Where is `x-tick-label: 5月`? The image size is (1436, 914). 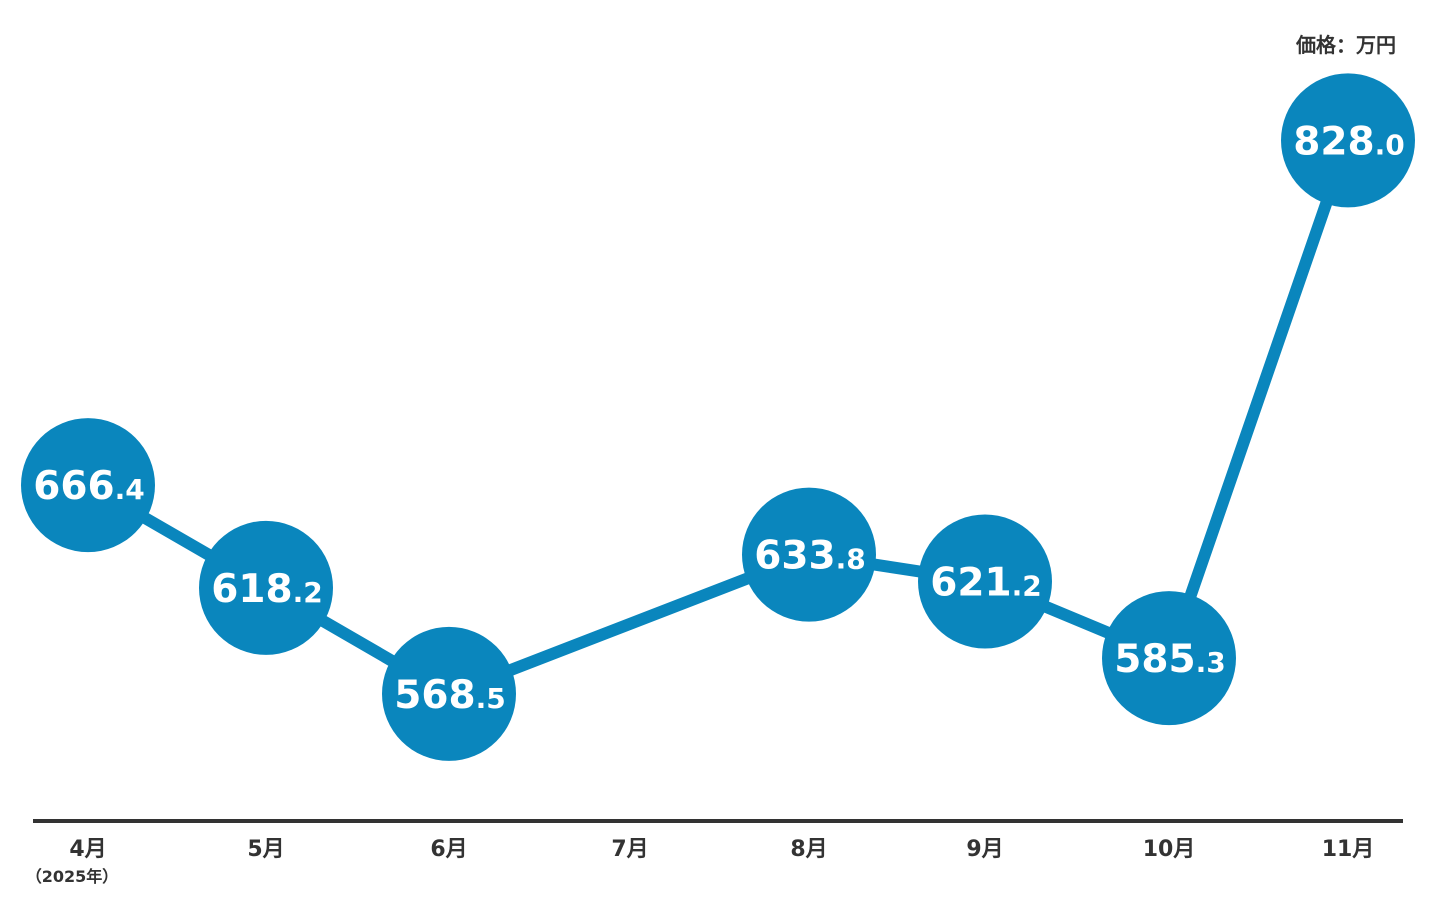 x-tick-label: 5月 is located at coordinates (265, 849).